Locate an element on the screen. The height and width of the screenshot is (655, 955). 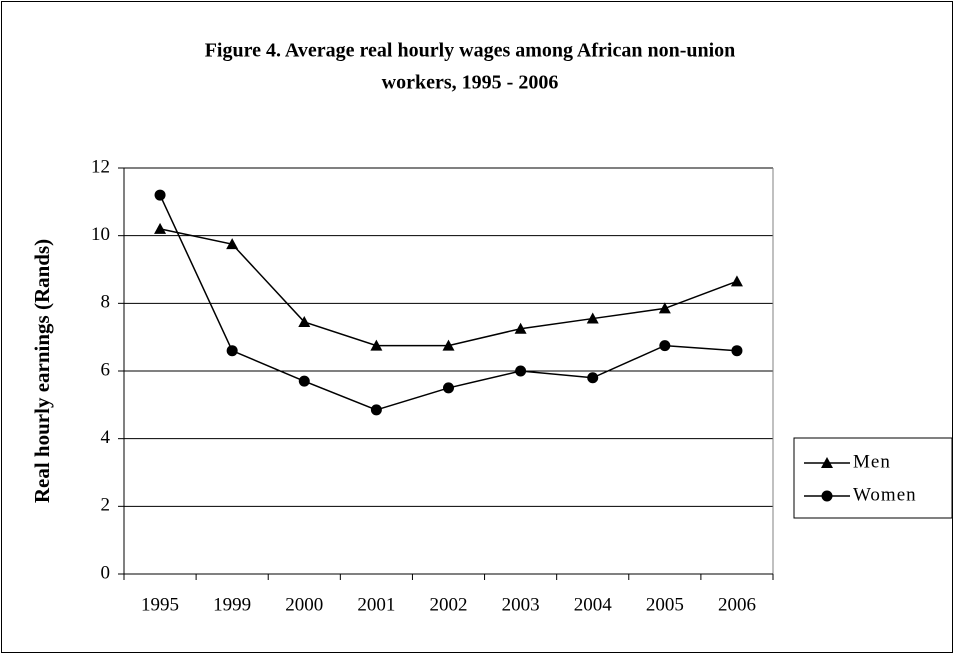
x-tick-label: 2001 is located at coordinates (376, 604).